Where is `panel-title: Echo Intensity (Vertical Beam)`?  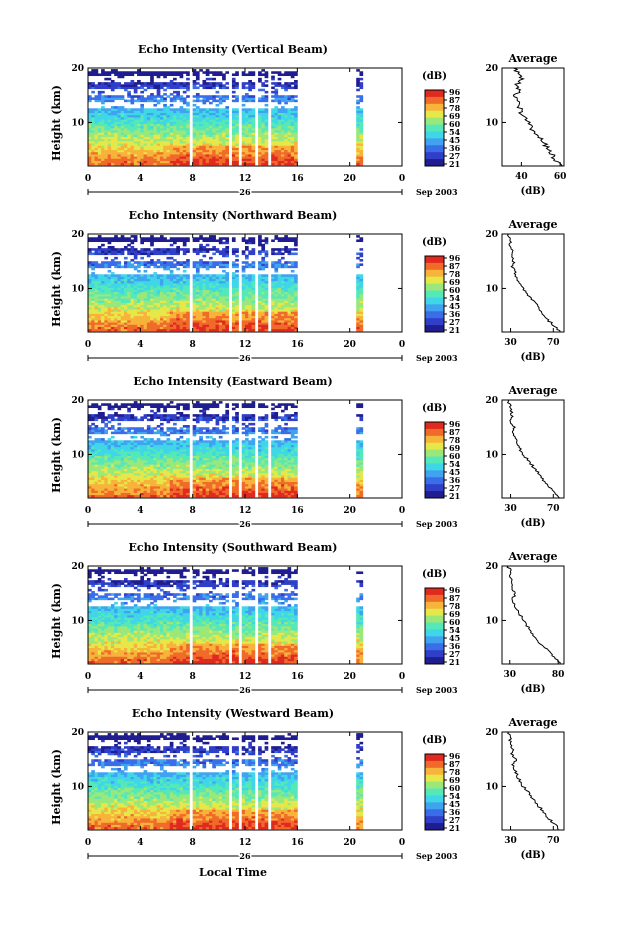
panel-title: Echo Intensity (Vertical Beam) is located at coordinates (233, 49).